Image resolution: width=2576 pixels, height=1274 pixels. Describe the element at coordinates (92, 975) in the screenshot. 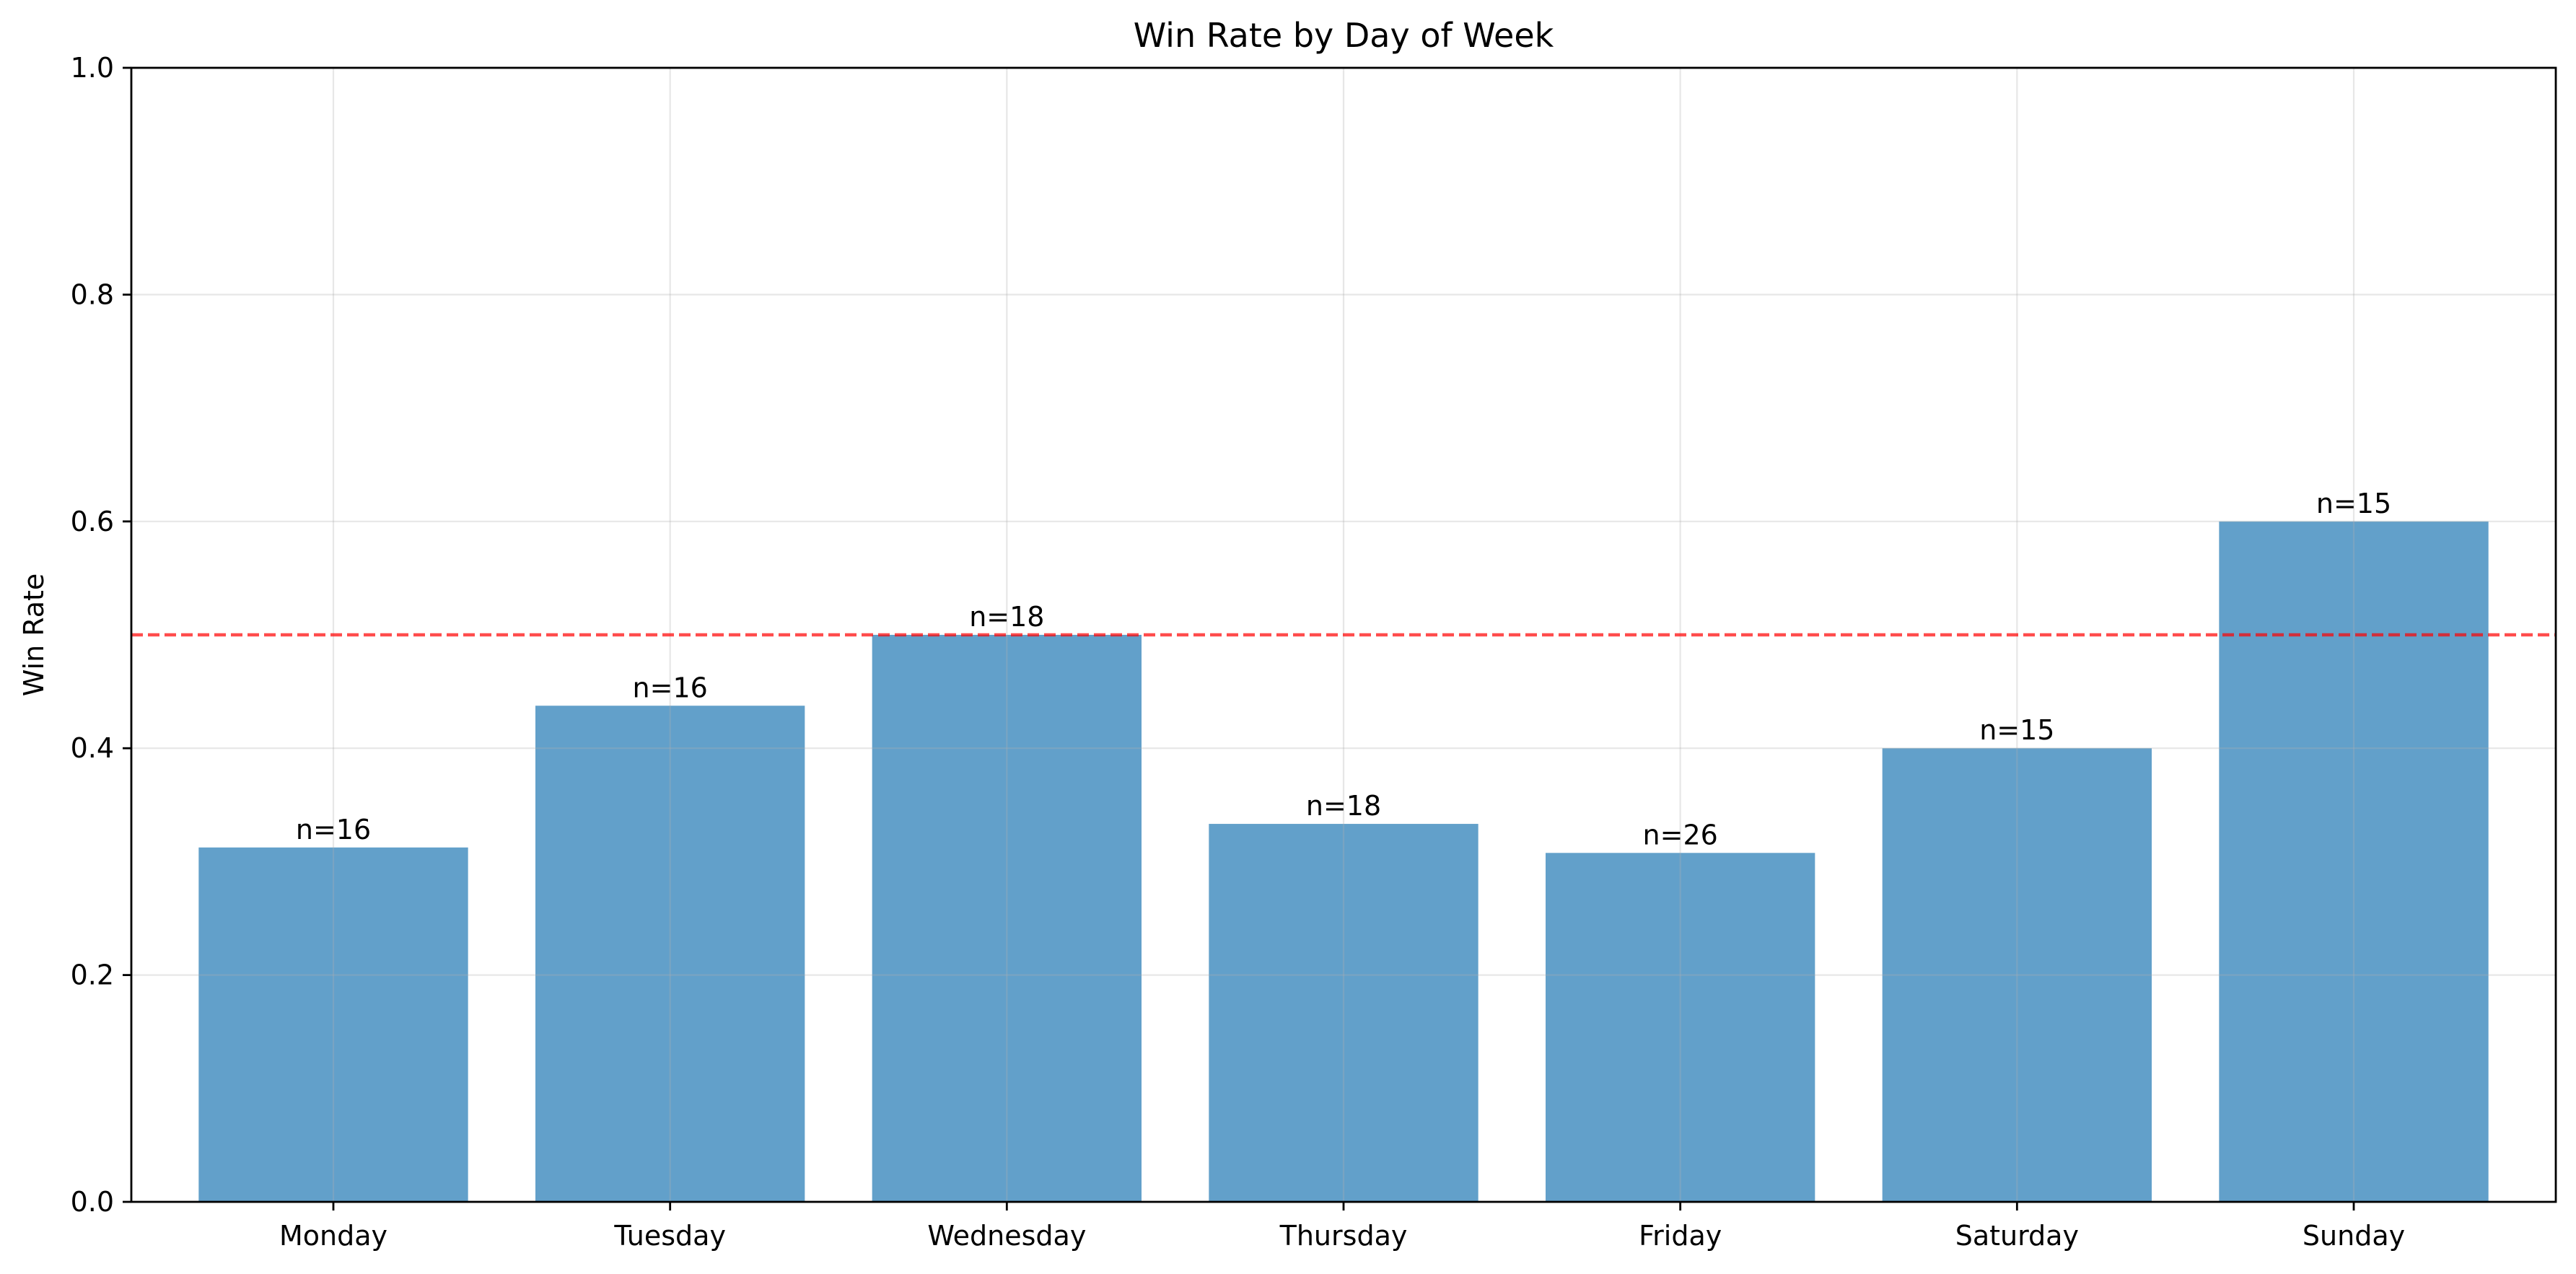

I see `y-tick-label: 0.2` at that location.